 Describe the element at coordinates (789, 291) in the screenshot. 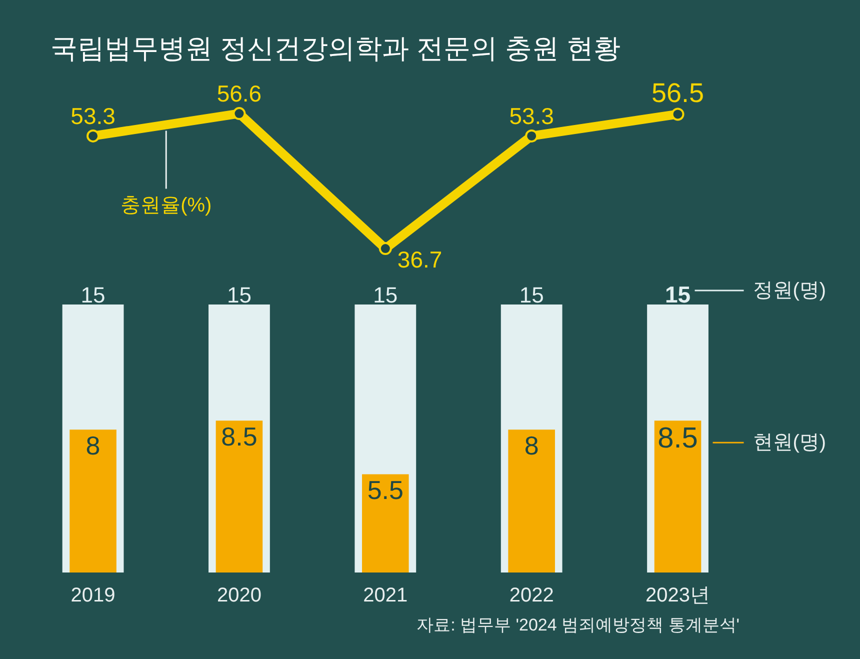

I see `legend-label: 정원(명)` at that location.